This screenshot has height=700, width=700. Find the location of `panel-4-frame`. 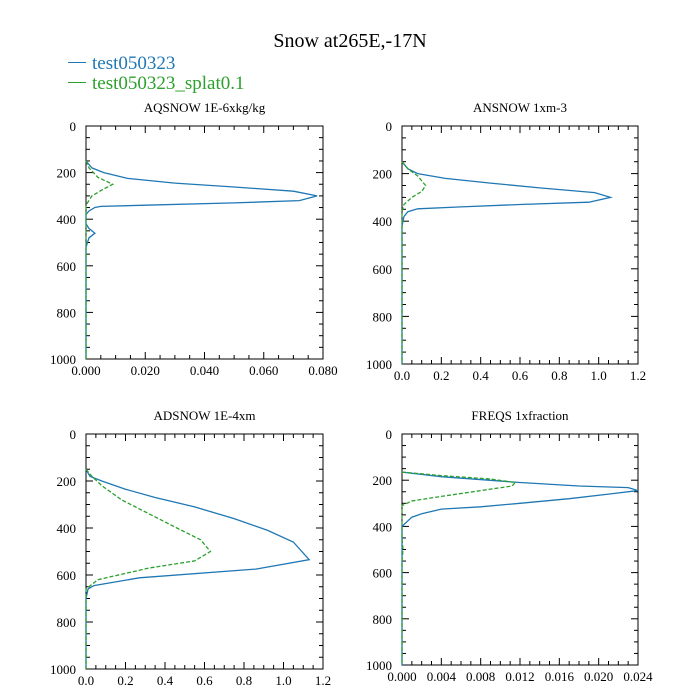

panel-4-frame is located at coordinates (520, 549).